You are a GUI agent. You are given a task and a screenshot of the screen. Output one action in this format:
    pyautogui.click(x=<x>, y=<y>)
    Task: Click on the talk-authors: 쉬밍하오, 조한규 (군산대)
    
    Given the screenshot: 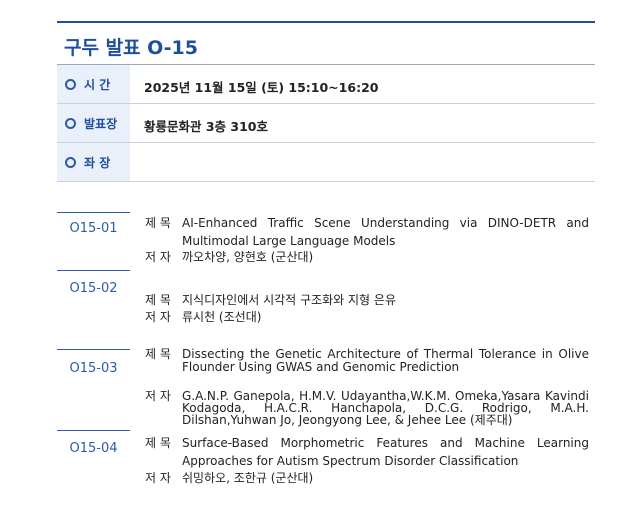 What is the action you would take?
    pyautogui.click(x=248, y=478)
    